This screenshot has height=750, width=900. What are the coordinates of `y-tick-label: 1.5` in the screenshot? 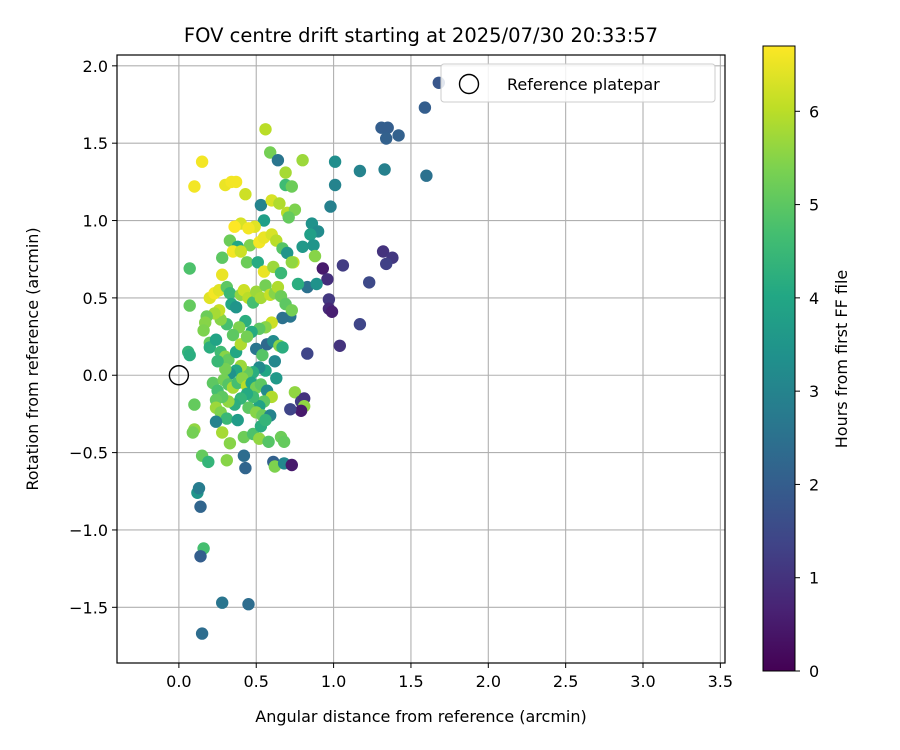 It's located at (95, 143).